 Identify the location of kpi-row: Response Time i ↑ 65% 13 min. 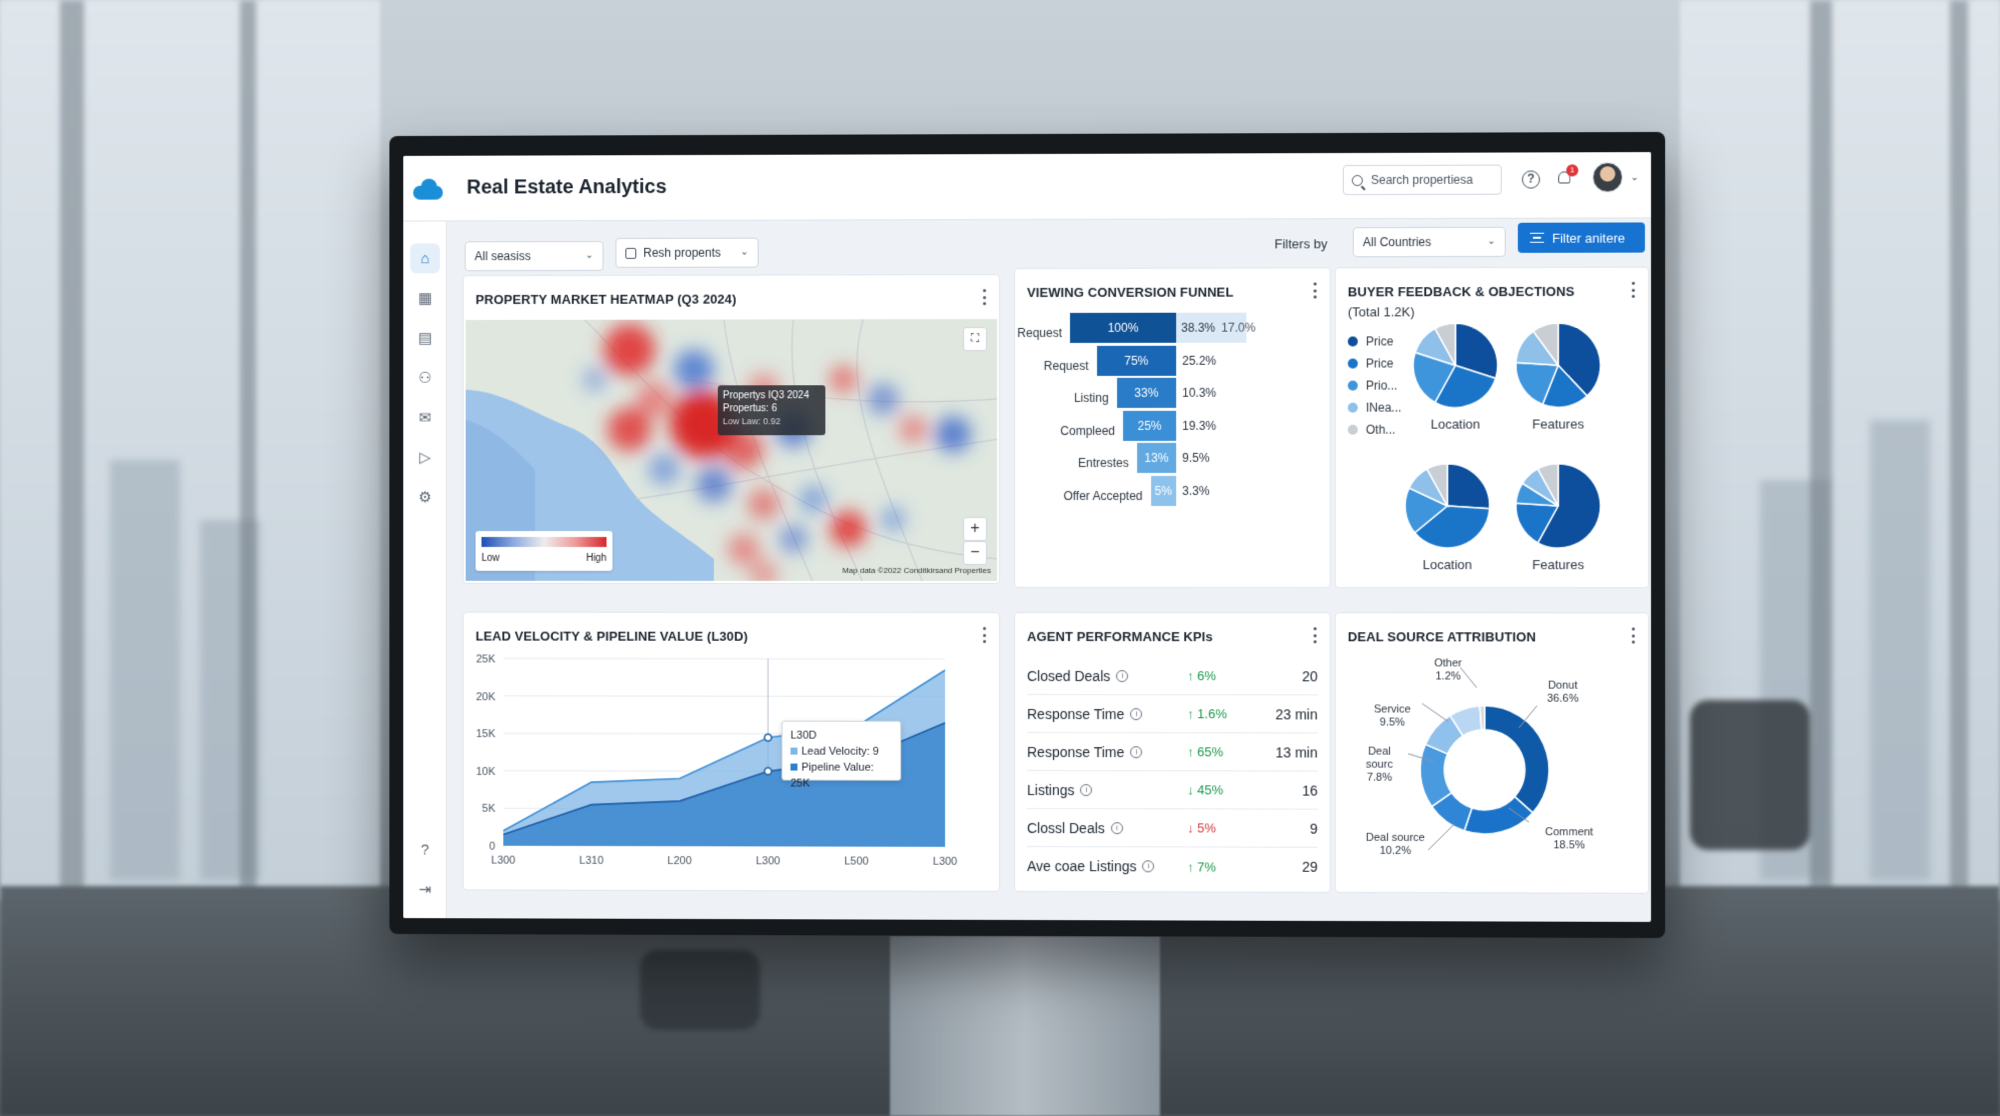
(1172, 752).